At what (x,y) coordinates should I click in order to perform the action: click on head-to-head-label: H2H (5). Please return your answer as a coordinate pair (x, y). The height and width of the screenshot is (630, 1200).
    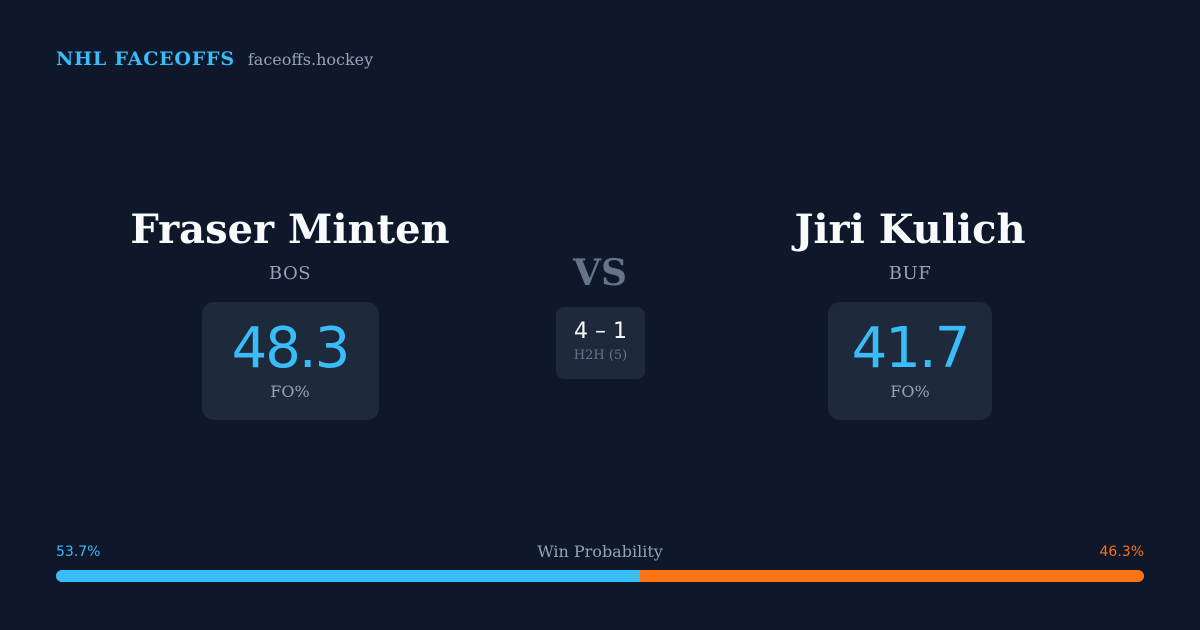
    Looking at the image, I should click on (600, 355).